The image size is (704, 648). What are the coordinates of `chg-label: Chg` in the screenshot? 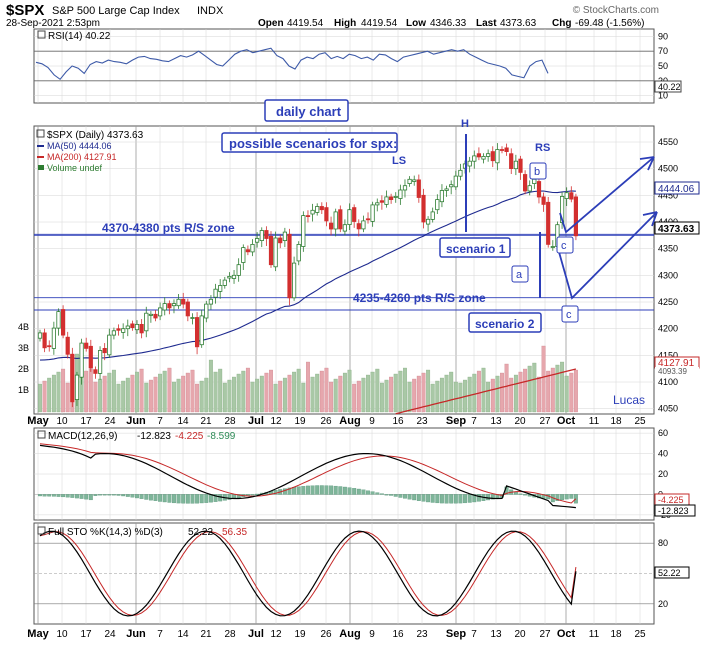 It's located at (561, 23).